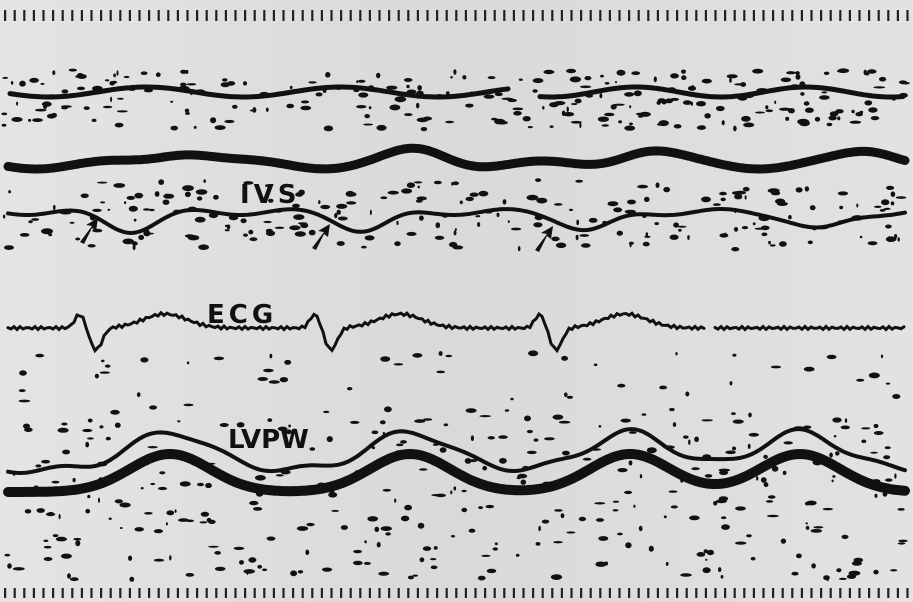  I want to click on arrow, so click(89, 231).